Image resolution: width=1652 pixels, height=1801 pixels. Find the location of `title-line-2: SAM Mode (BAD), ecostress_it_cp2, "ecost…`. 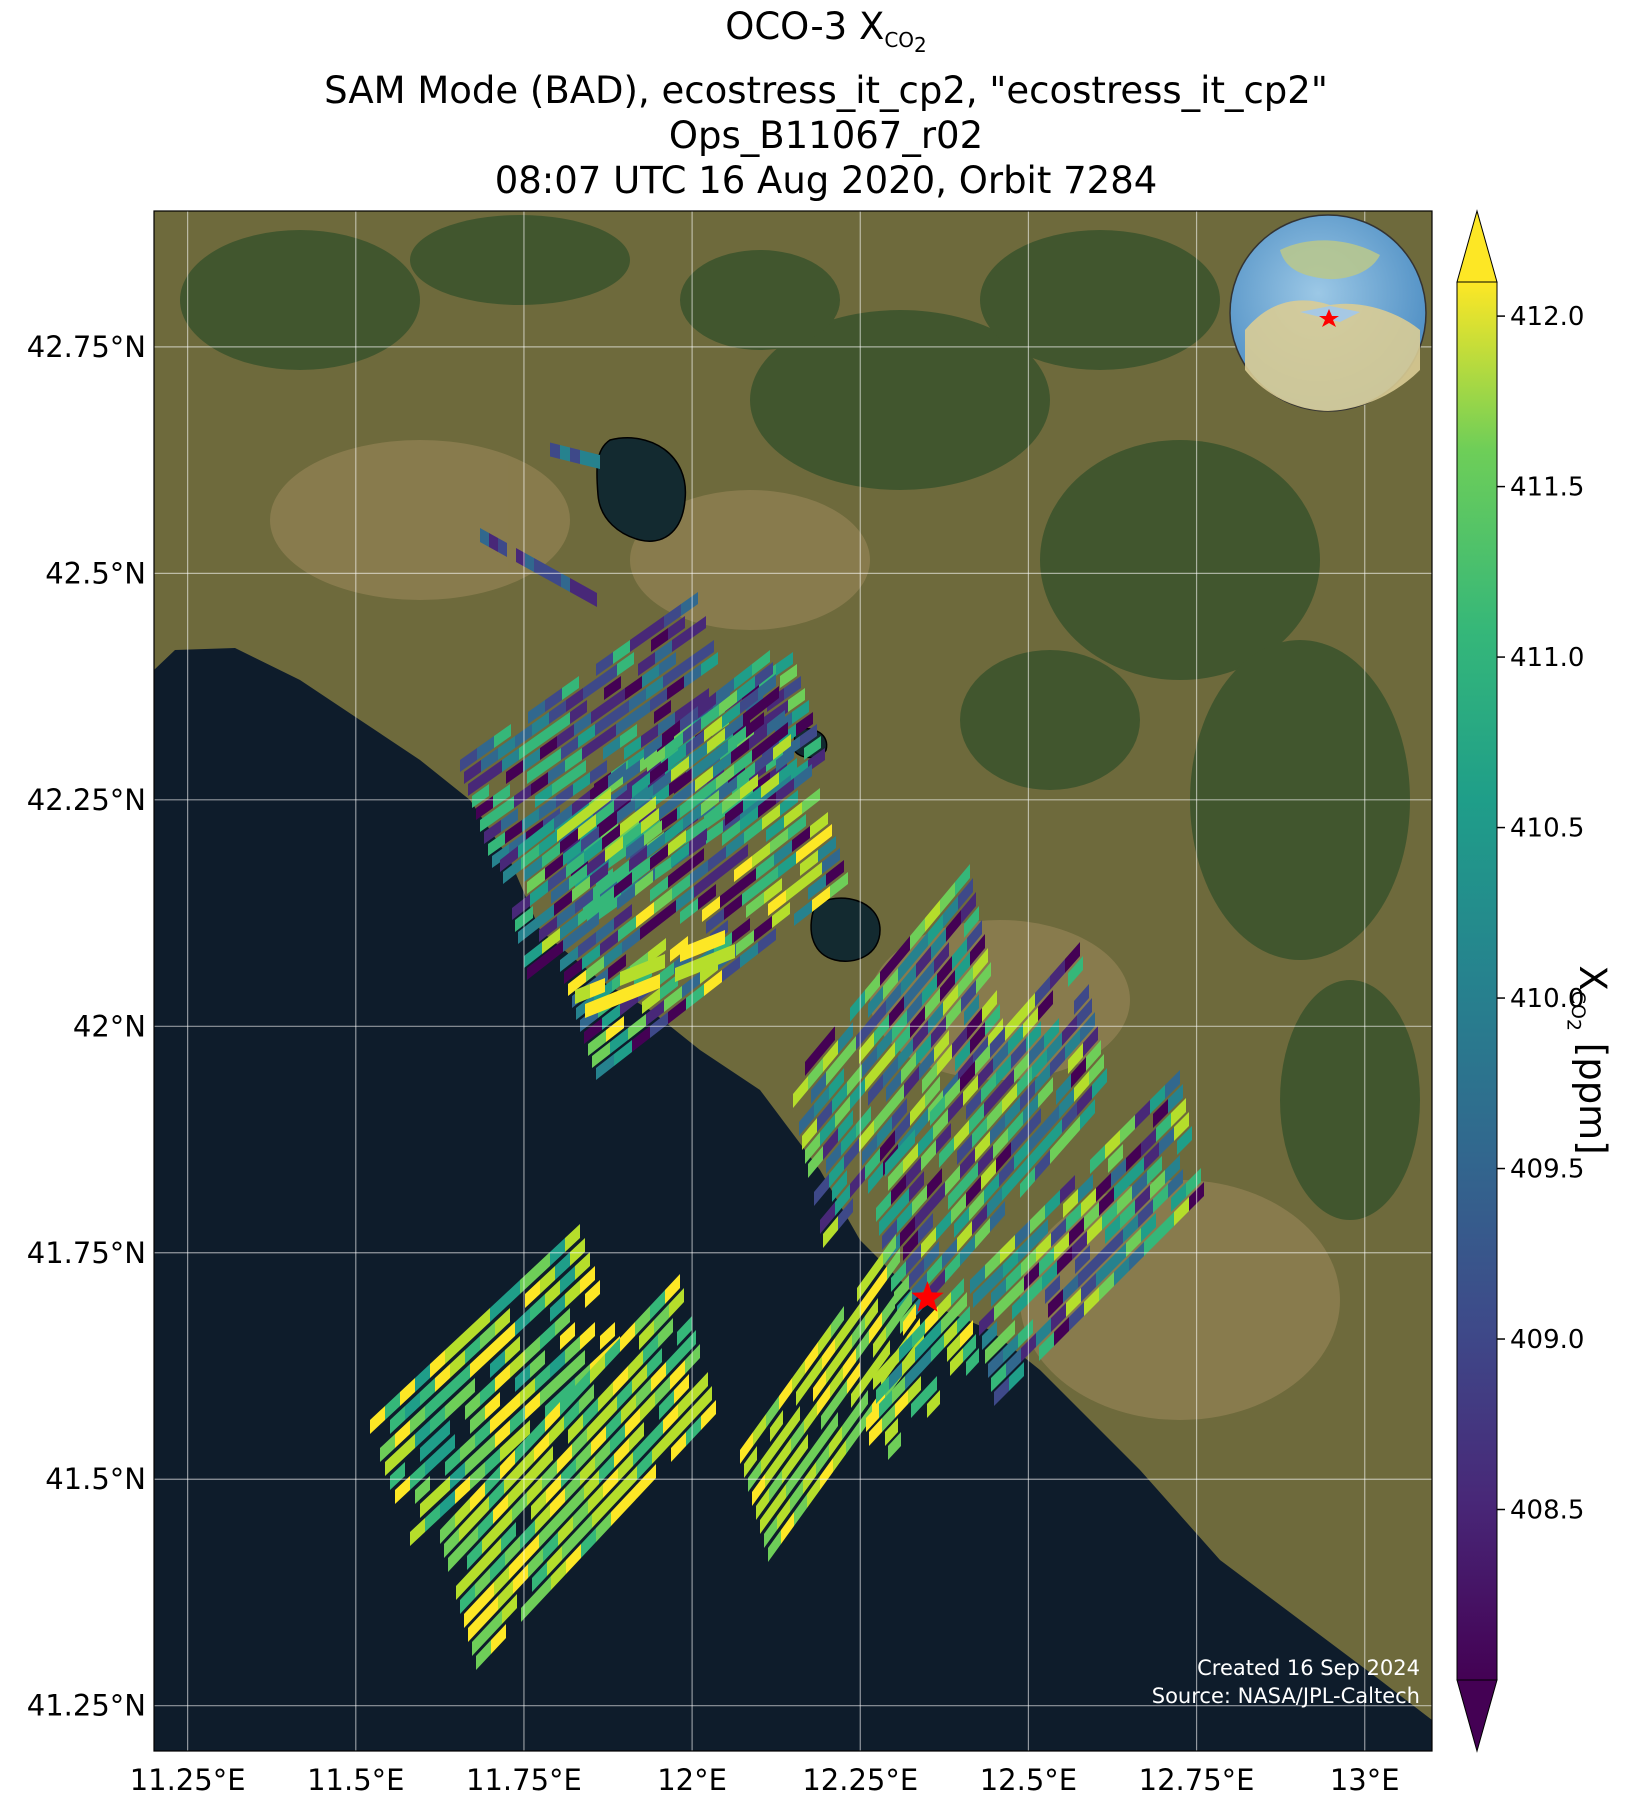

title-line-2: SAM Mode (BAD), ecostress_it_cp2, "ecost… is located at coordinates (826, 91).